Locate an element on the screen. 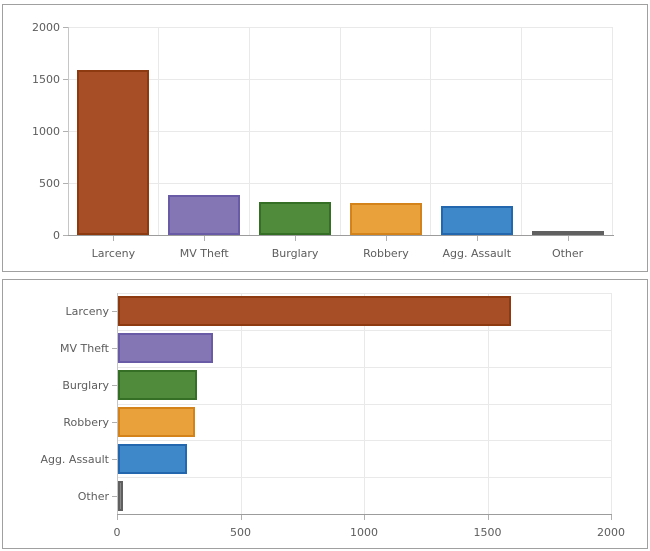 The height and width of the screenshot is (551, 650). x-axis-category-label: Larceny is located at coordinates (113, 253).